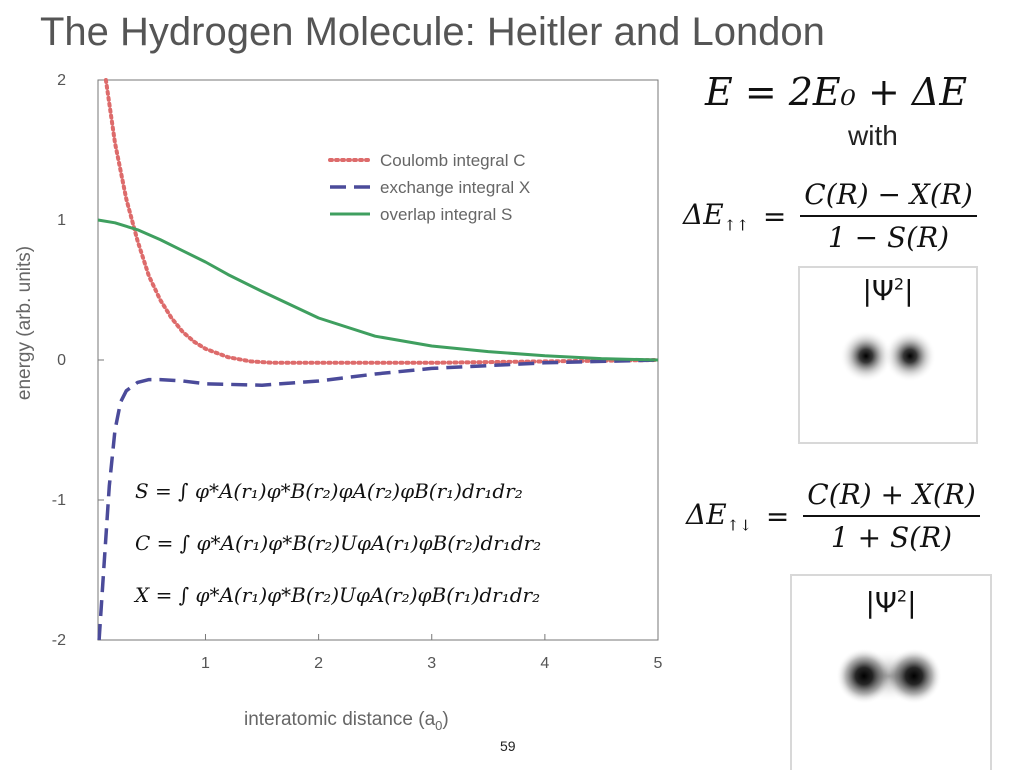 The height and width of the screenshot is (770, 1024). I want to click on delta-e-antiparallel-equation: ΔE↑↓ = C(R) + X(R) 1 + S(R), so click(833, 516).